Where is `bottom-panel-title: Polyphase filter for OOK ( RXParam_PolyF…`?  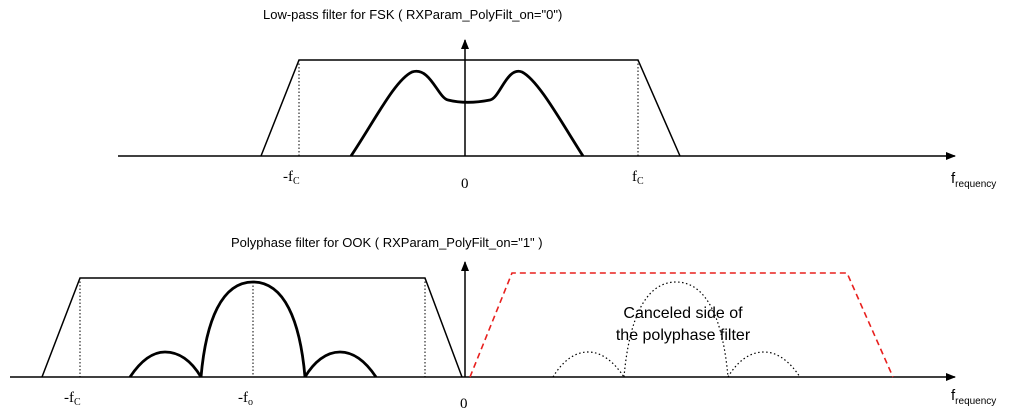 bottom-panel-title: Polyphase filter for OOK ( RXParam_PolyF… is located at coordinates (387, 242).